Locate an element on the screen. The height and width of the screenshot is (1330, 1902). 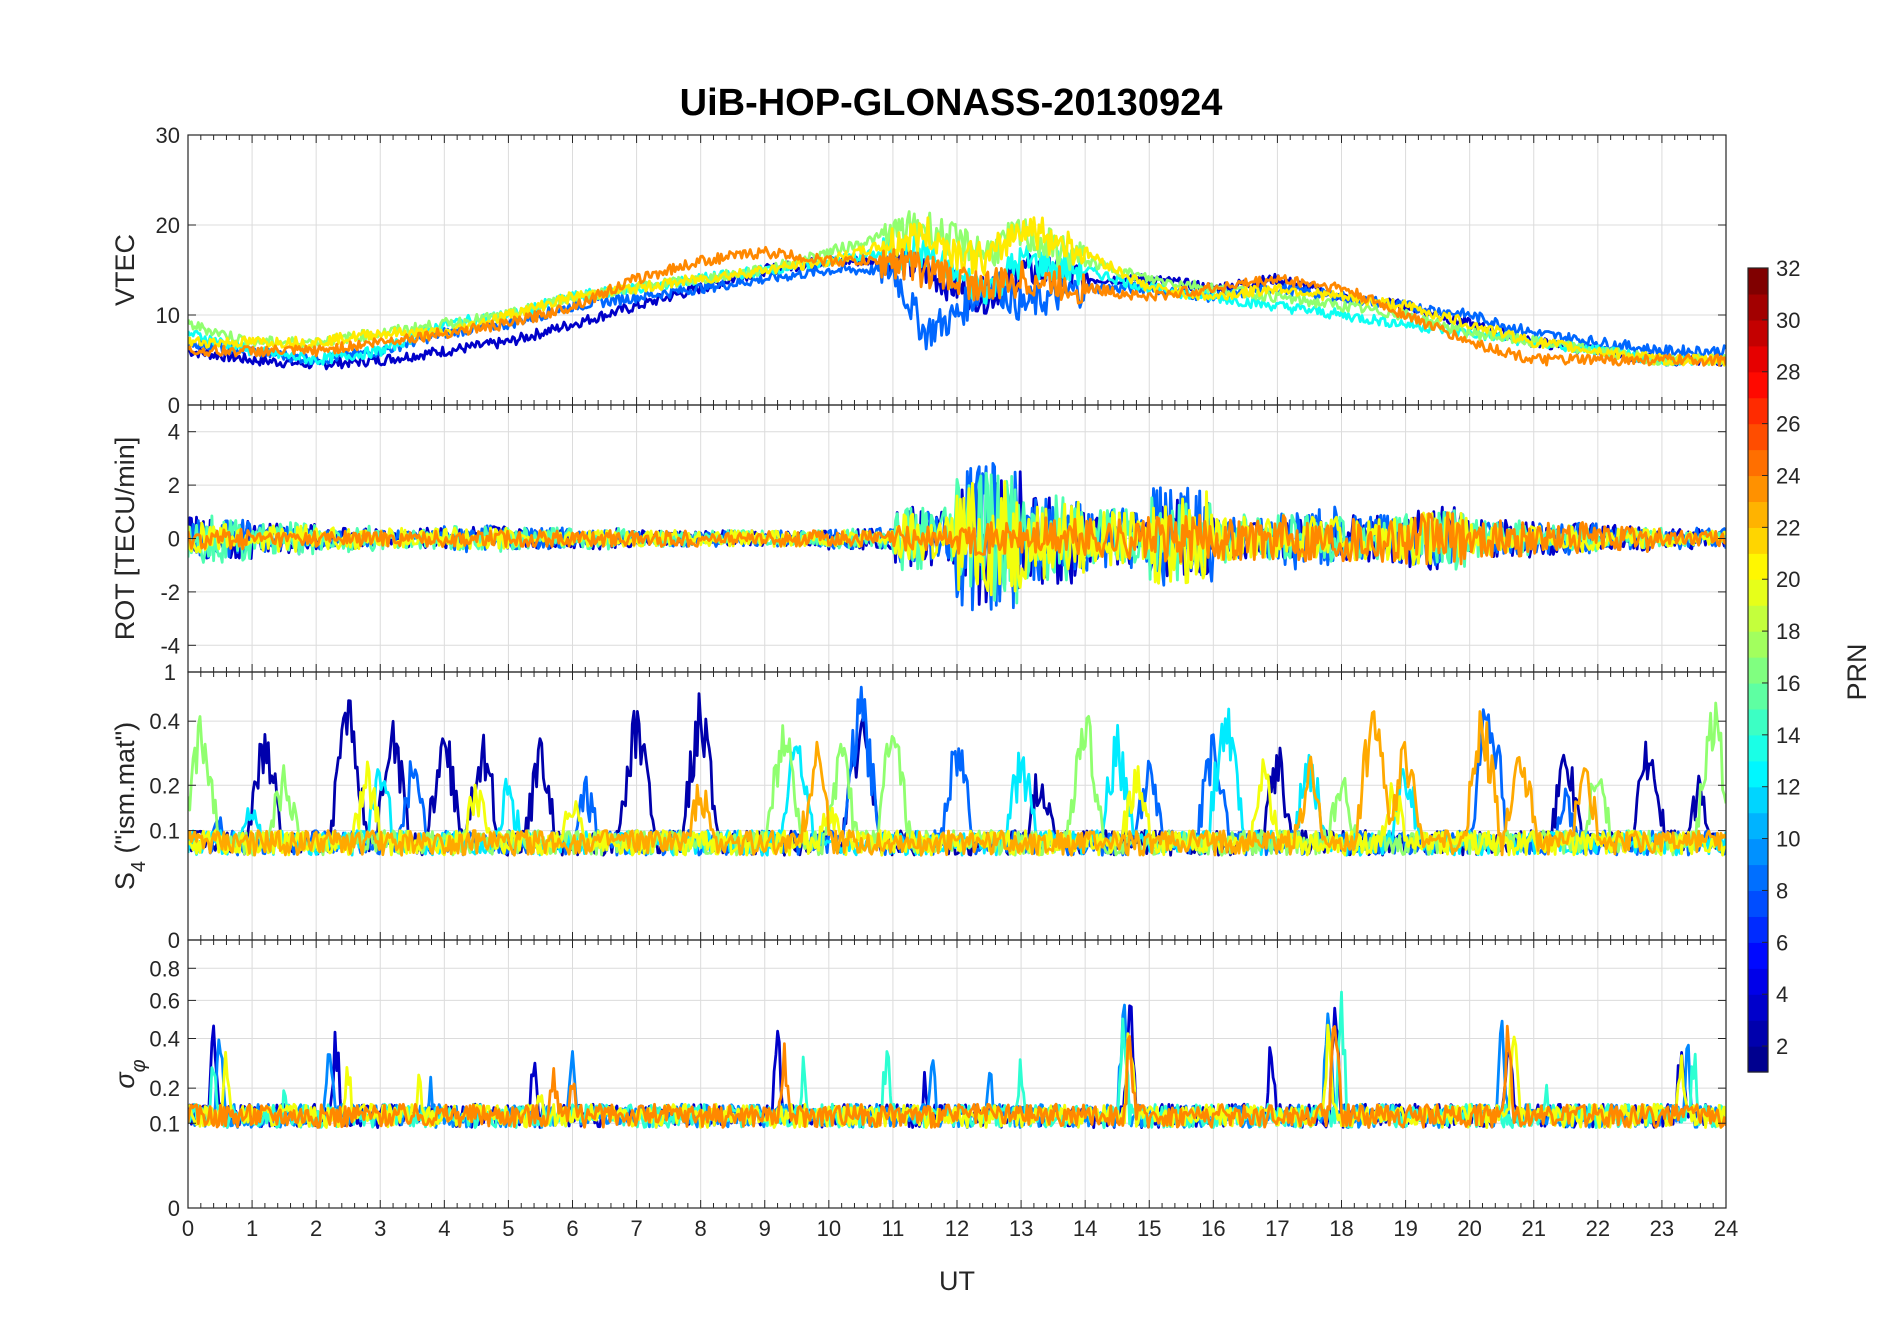
x-axis: 0 1 2 3 4 5 6 7 8 9 10 11 12 13 14 15 16 17 18 19 20 21 22 23 24 is located at coordinates (960, 1228).